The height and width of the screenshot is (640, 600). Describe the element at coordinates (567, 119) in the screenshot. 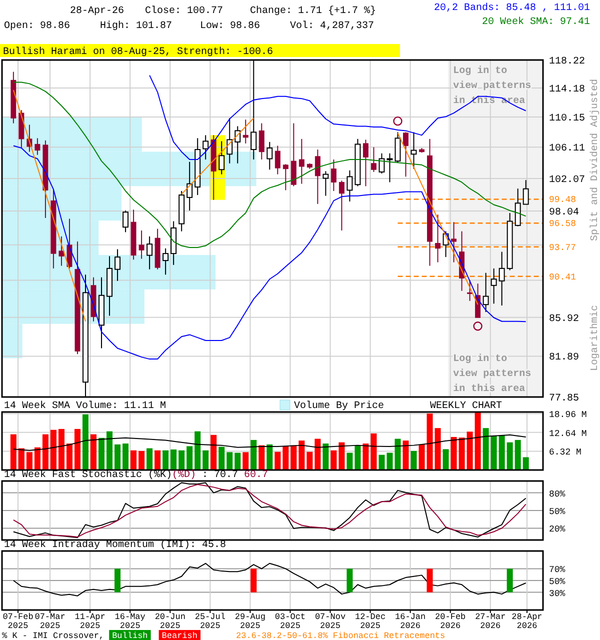

I see `y-tick-label: 110.15` at that location.